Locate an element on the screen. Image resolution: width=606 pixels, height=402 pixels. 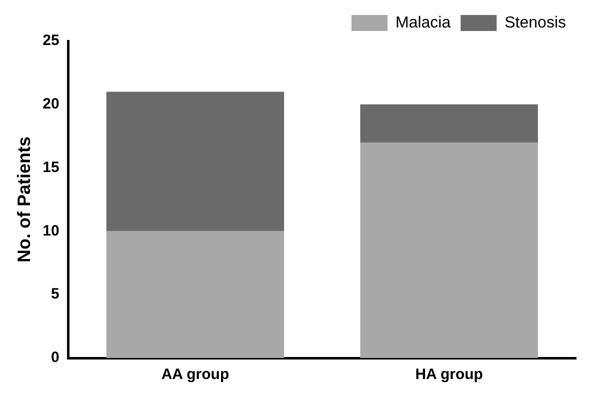
y-tick-label: 20 is located at coordinates (51, 104).